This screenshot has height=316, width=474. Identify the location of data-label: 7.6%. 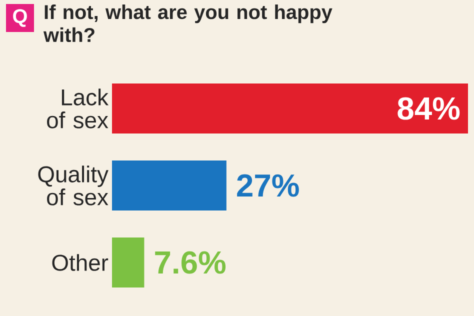
(190, 262).